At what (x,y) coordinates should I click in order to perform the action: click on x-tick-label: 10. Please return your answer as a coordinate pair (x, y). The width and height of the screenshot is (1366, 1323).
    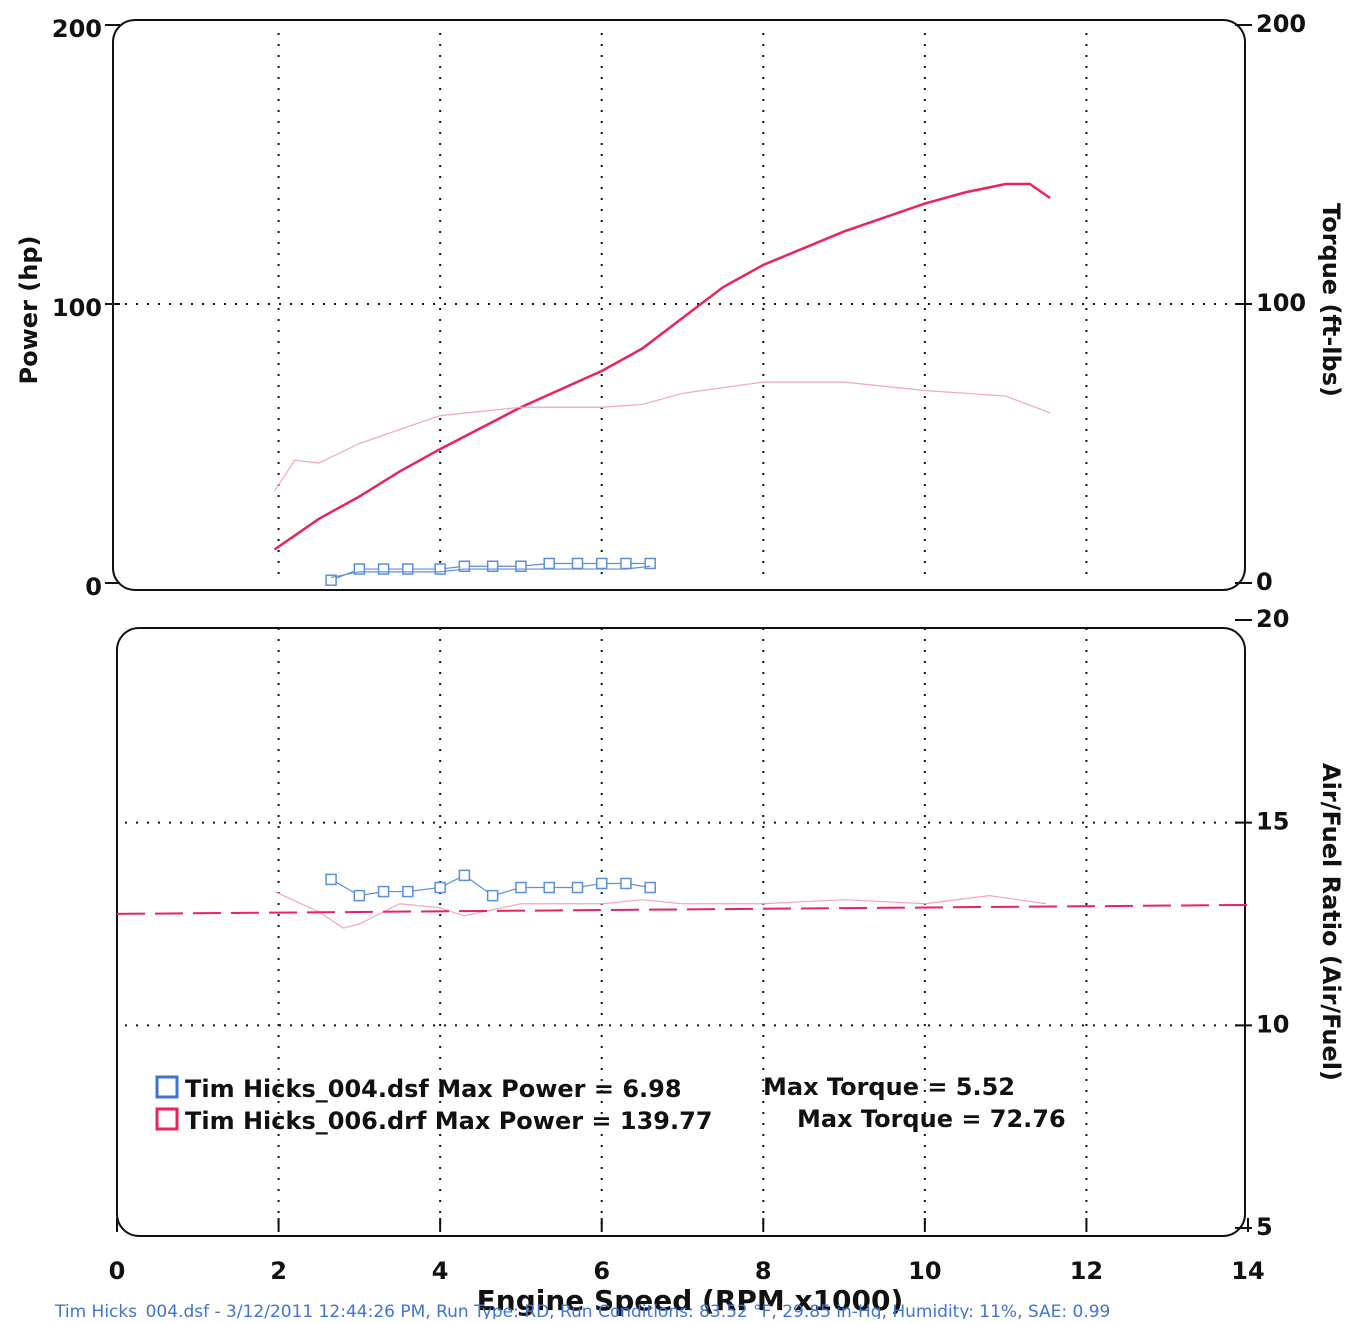
    Looking at the image, I should click on (924, 1271).